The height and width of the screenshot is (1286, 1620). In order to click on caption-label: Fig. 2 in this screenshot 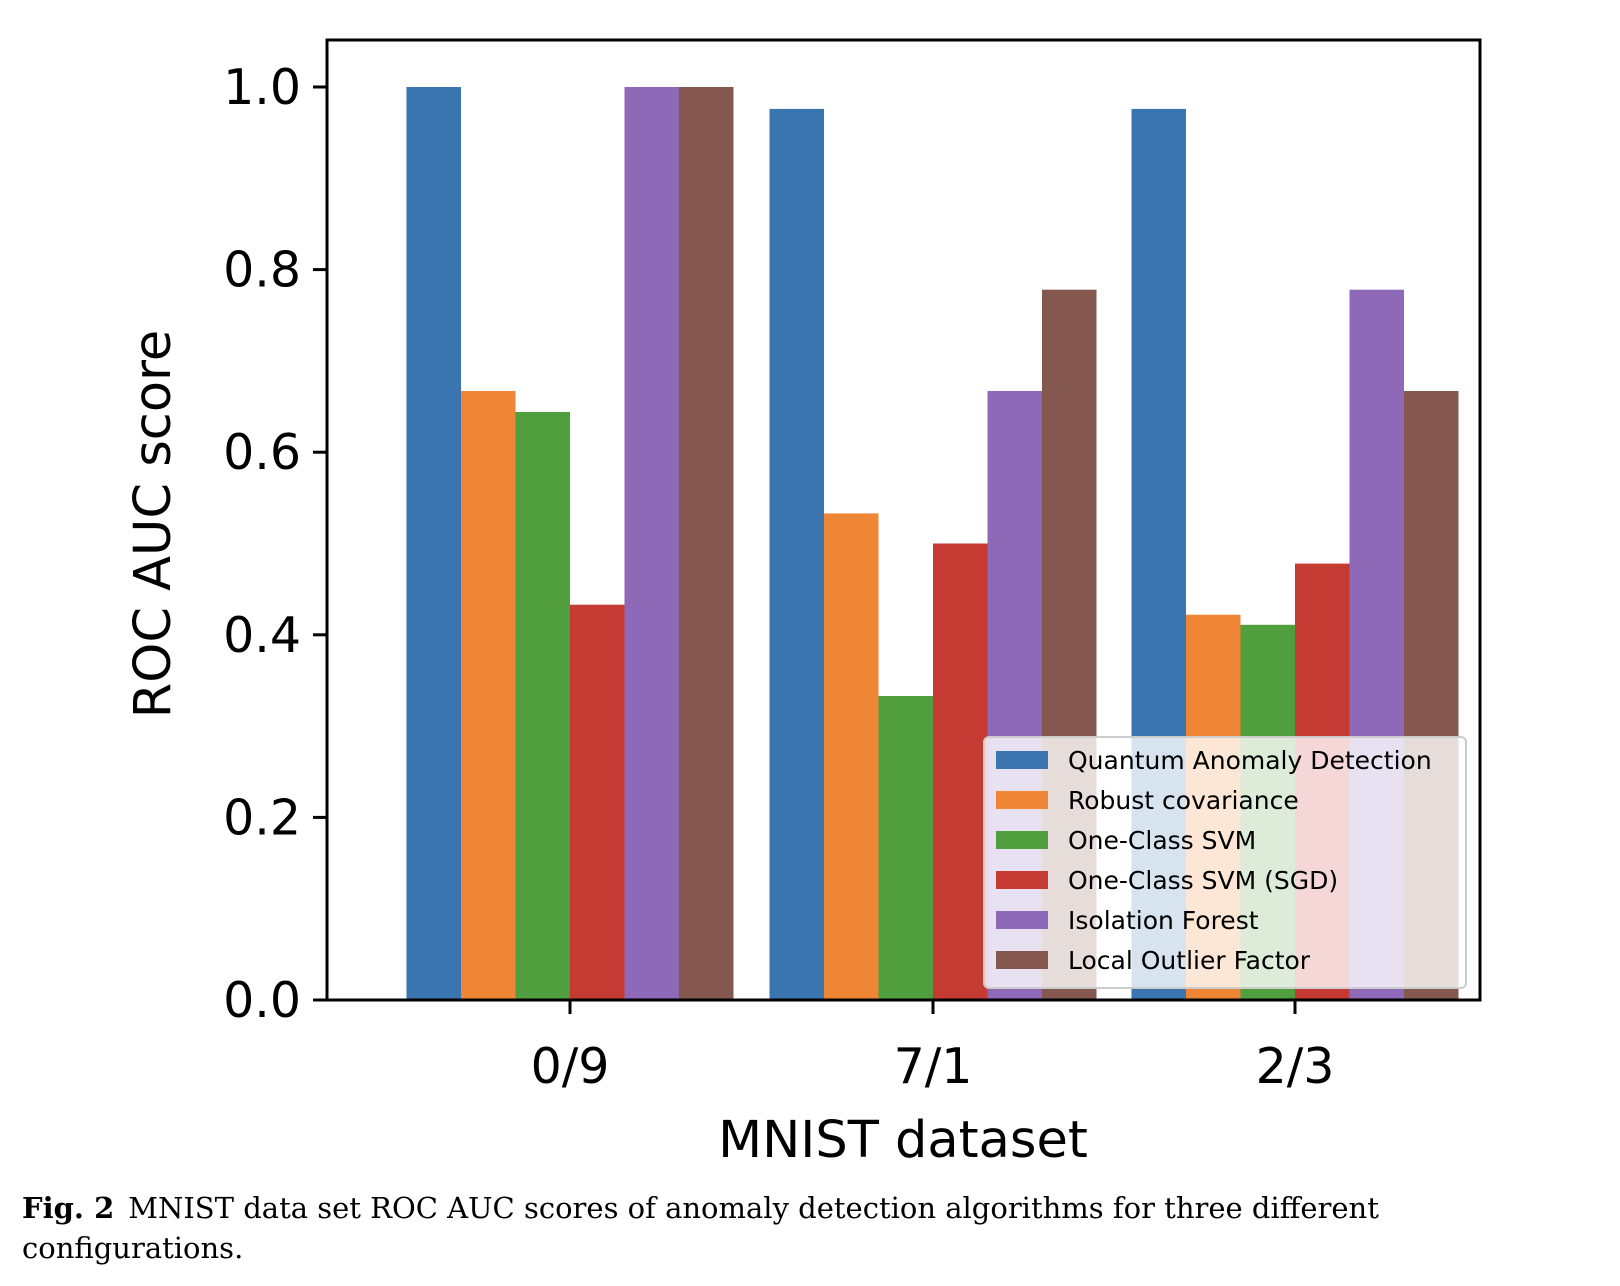, I will do `click(68, 1208)`.